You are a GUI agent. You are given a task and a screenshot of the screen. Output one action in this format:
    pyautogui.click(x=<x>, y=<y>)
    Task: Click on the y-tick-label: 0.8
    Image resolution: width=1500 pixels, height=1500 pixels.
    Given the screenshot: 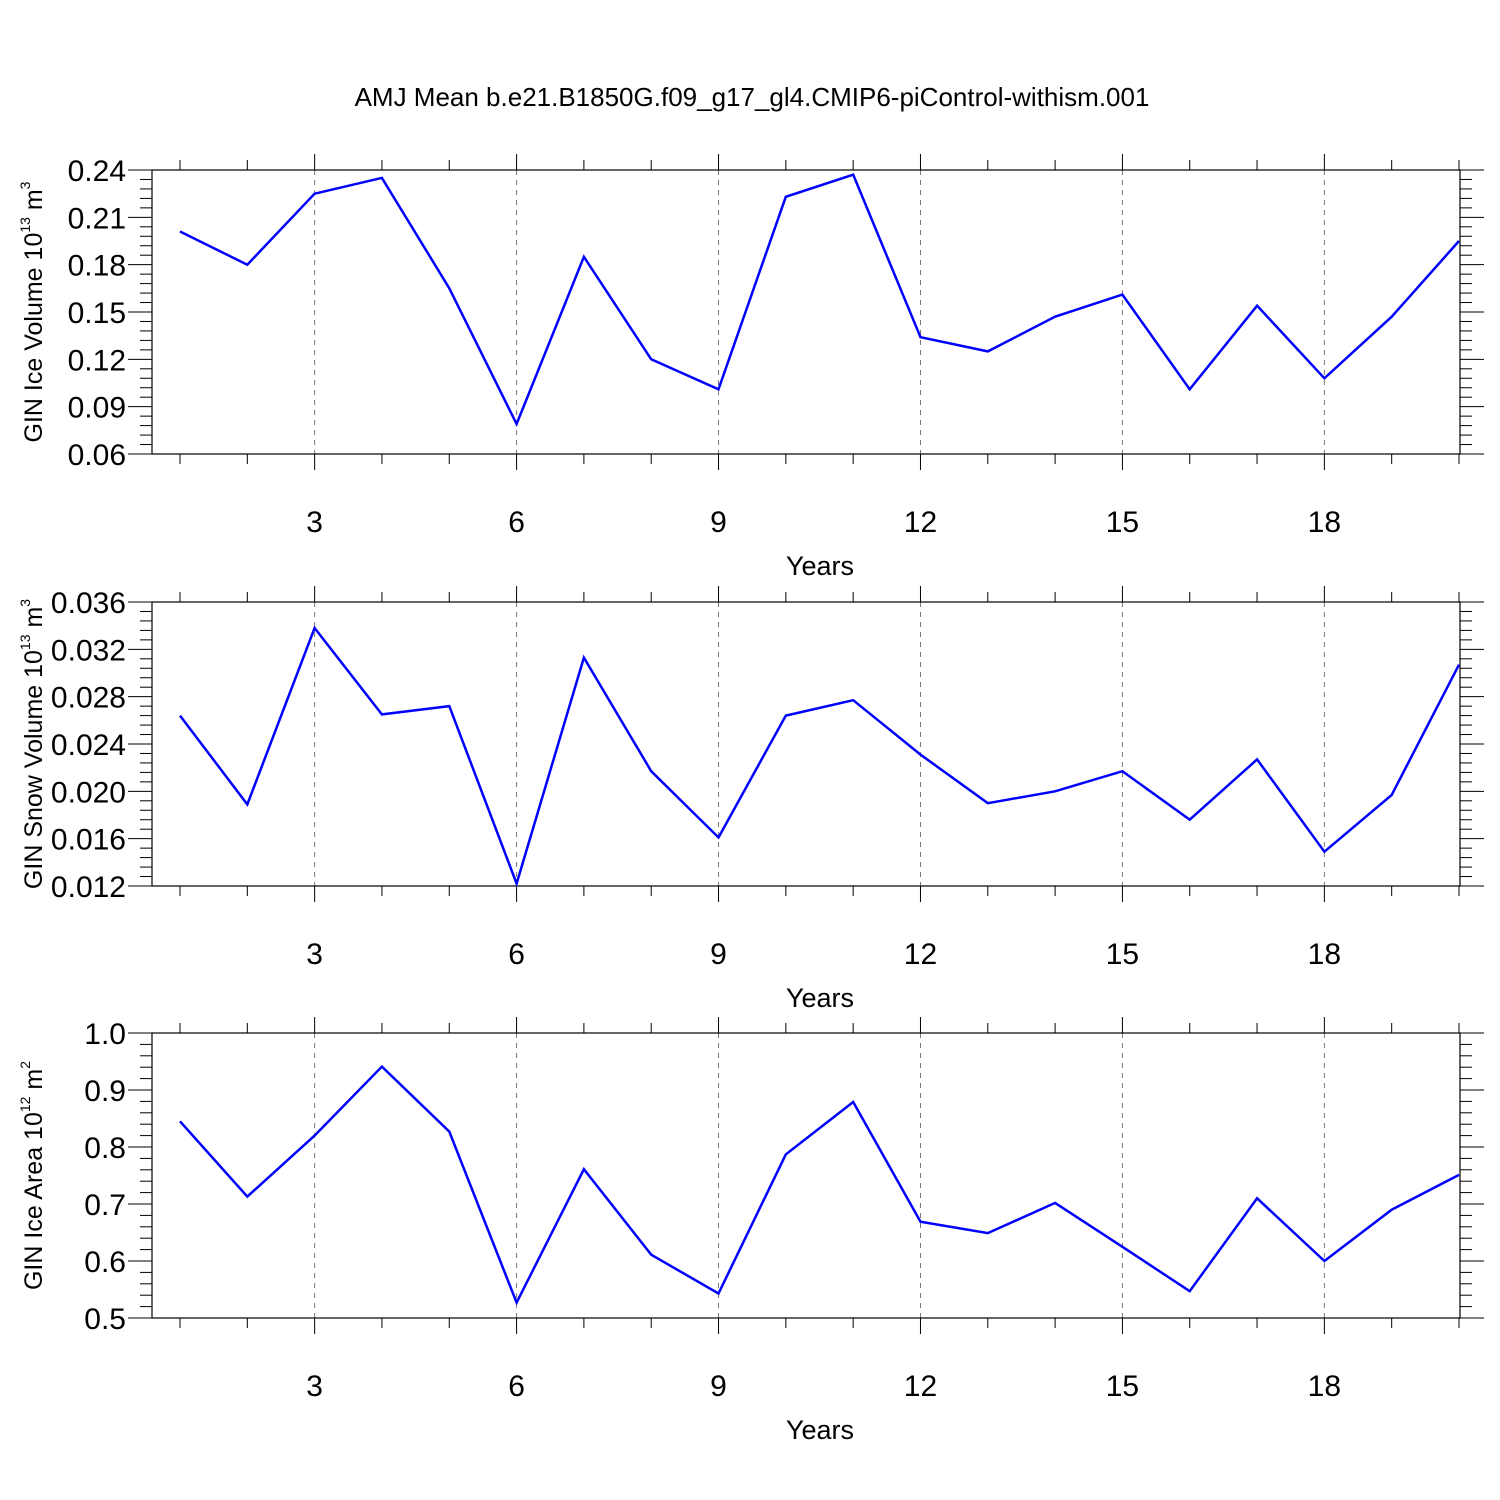 What is the action you would take?
    pyautogui.click(x=105, y=1148)
    